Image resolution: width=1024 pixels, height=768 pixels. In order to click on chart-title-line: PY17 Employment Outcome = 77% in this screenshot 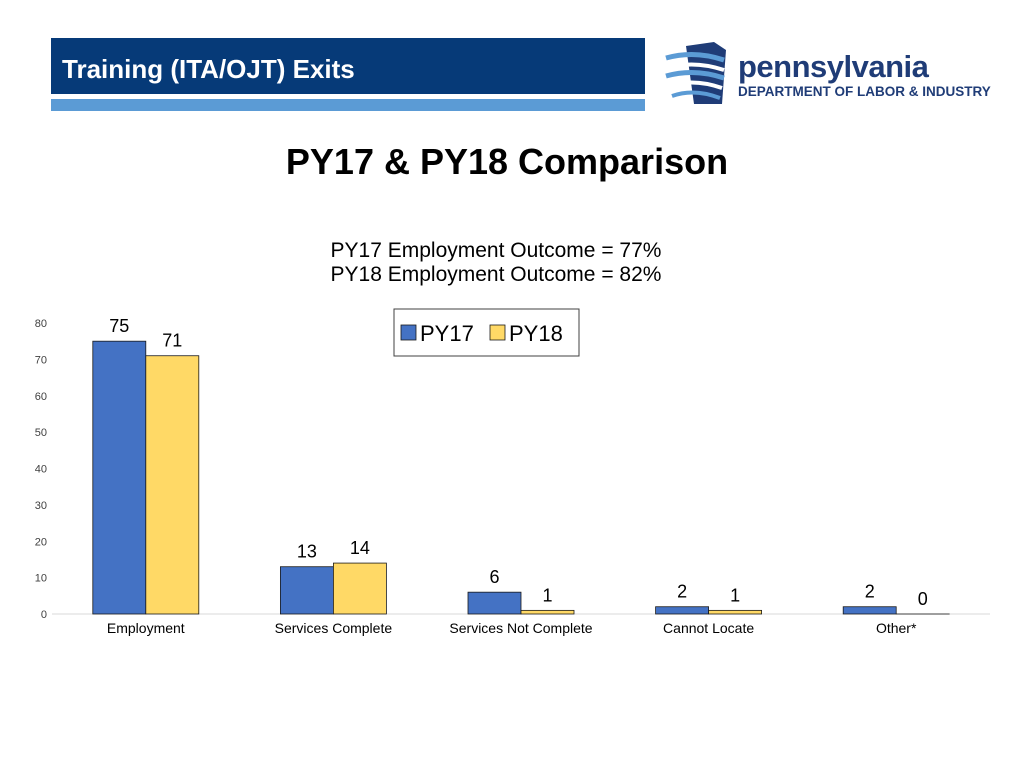, I will do `click(496, 250)`.